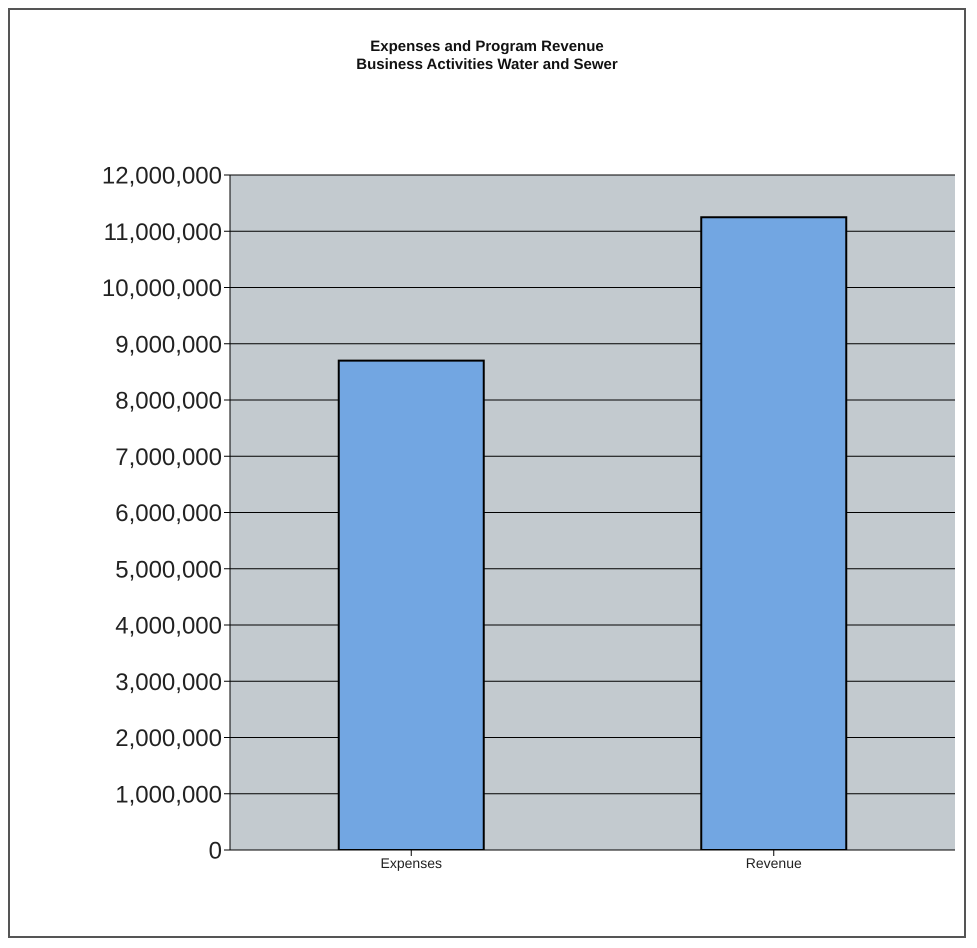 The image size is (977, 948). What do you see at coordinates (168, 344) in the screenshot?
I see `y-tick-label: 9,000,000` at bounding box center [168, 344].